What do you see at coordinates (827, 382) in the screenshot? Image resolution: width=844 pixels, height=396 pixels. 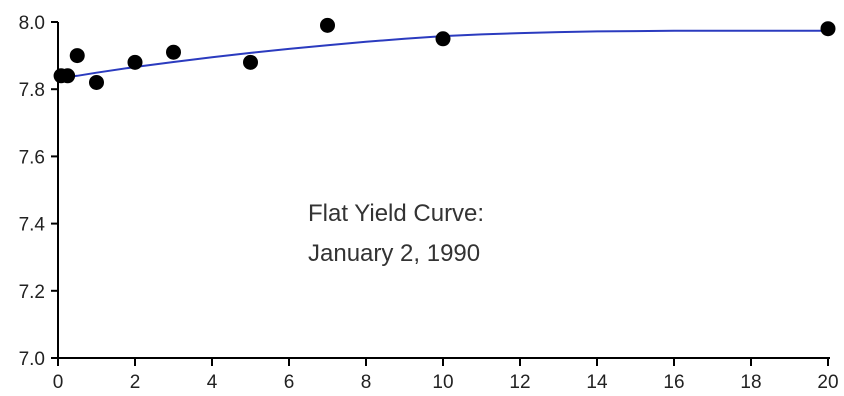 I see `x-tick-label-20: 20` at bounding box center [827, 382].